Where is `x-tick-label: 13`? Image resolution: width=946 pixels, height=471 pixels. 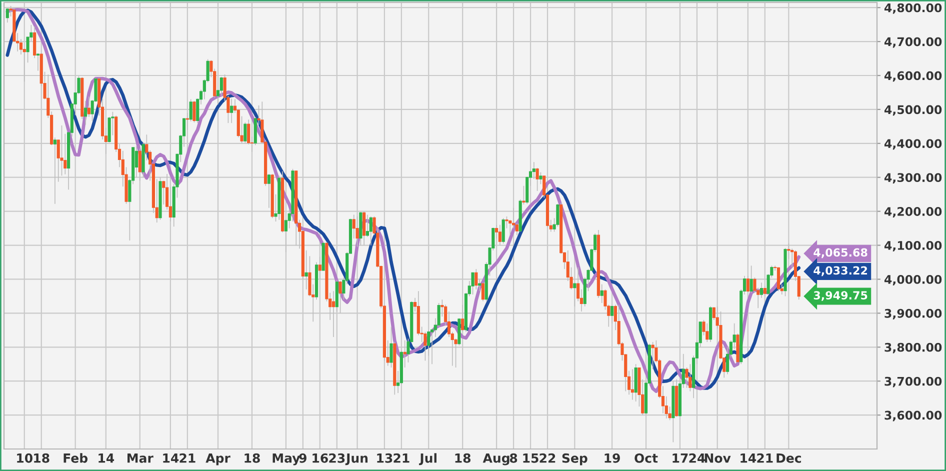
x-tick-label: 13 is located at coordinates (384, 458).